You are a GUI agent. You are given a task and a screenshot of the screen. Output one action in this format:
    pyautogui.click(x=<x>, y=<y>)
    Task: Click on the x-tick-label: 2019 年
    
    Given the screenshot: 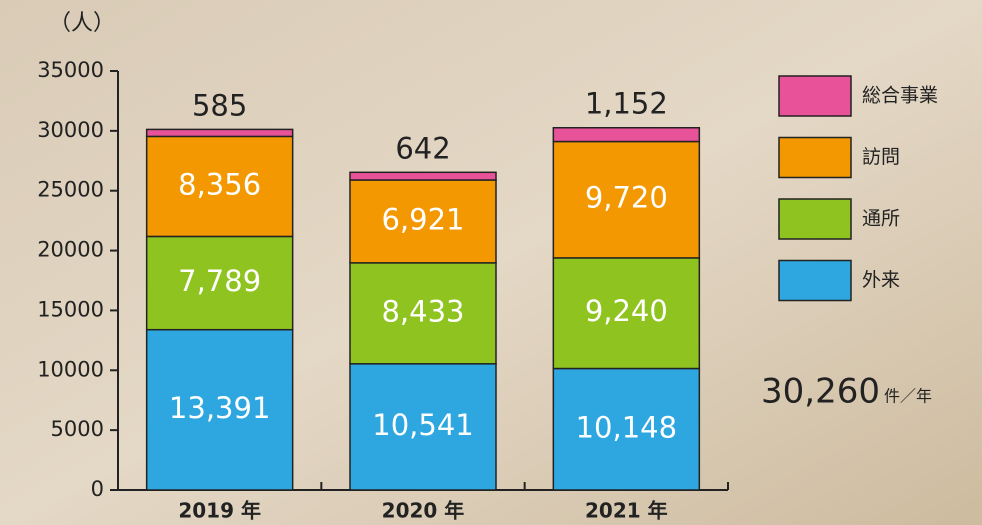 What is the action you would take?
    pyautogui.click(x=219, y=511)
    